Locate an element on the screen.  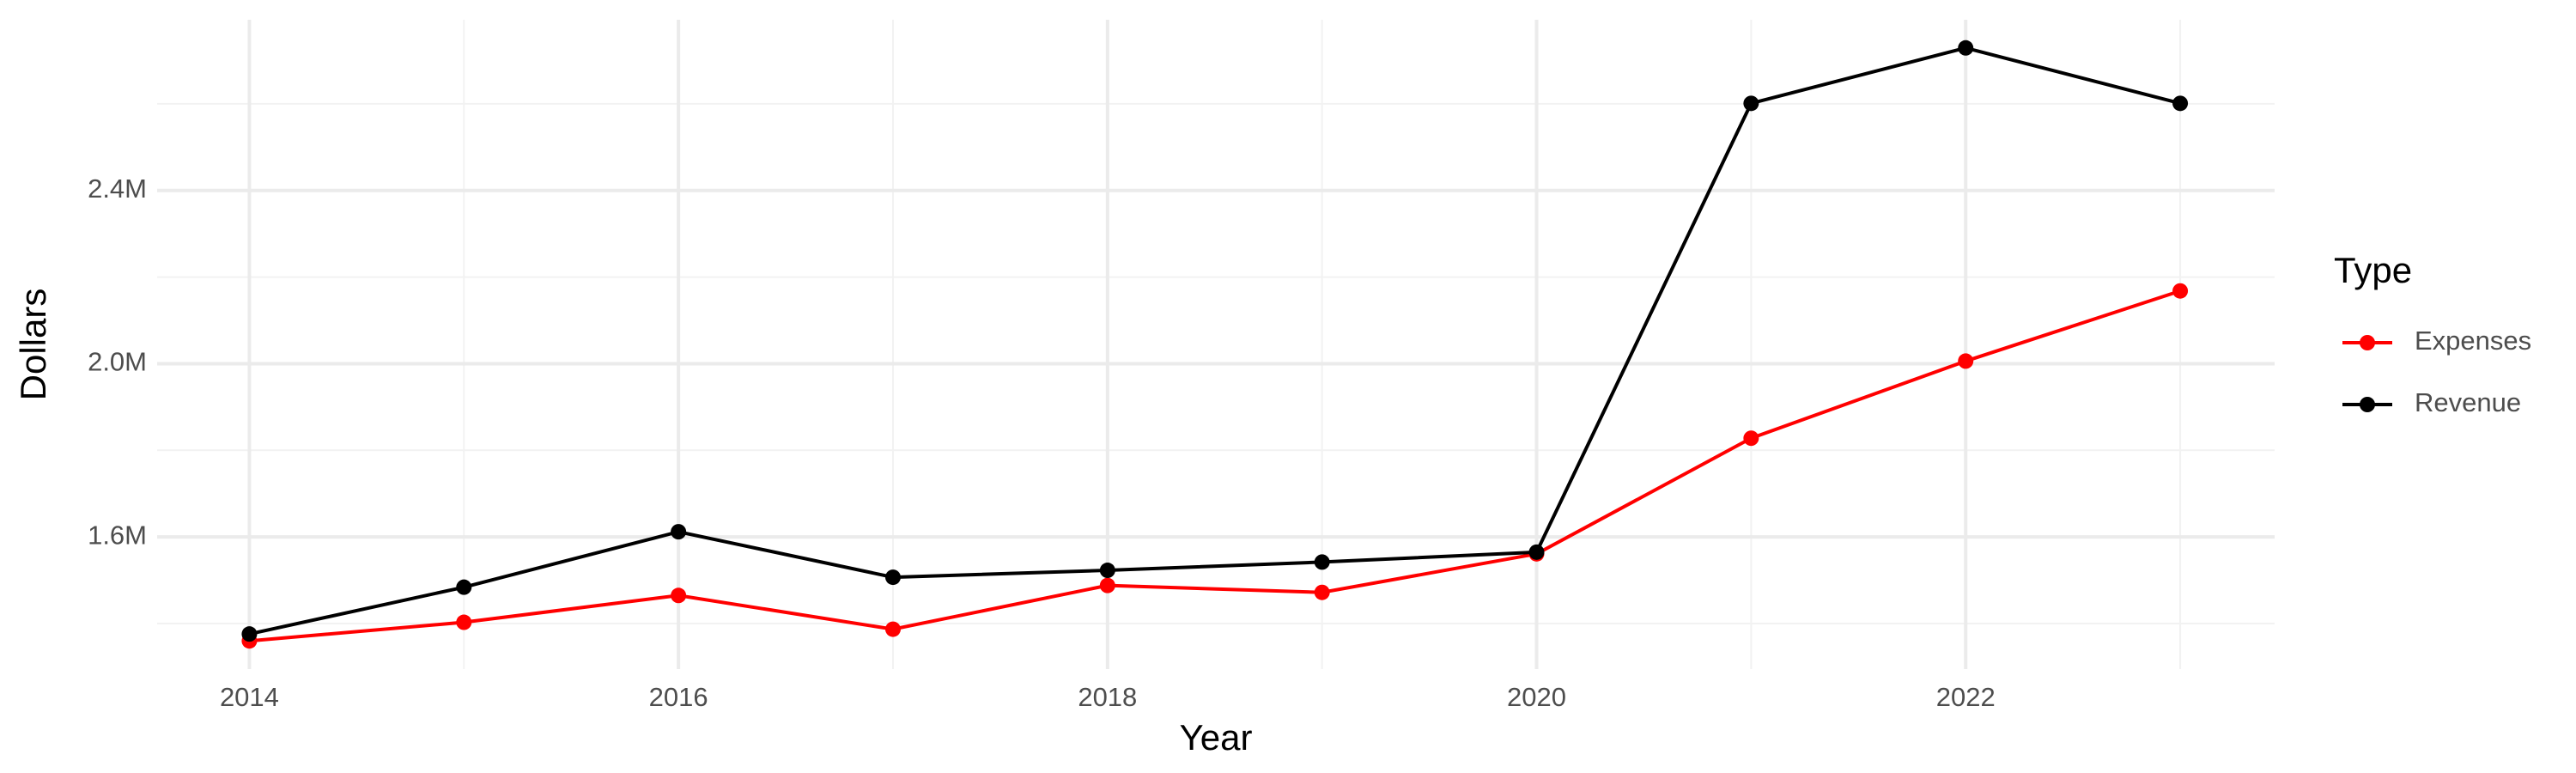
y-tick-label: 2.0M is located at coordinates (117, 362).